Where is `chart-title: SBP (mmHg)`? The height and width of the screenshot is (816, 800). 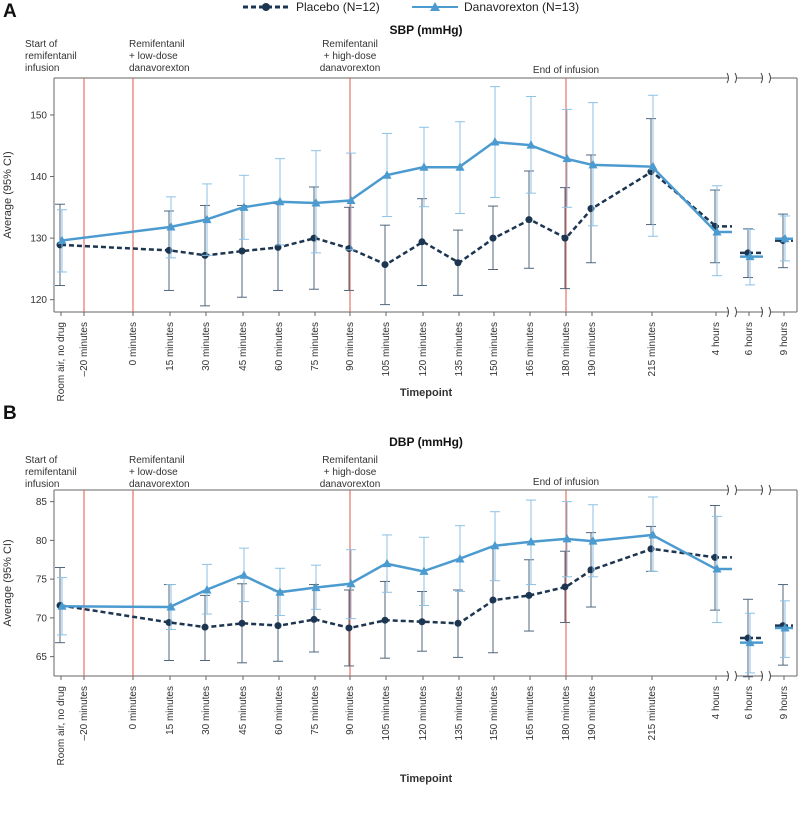
chart-title: SBP (mmHg) is located at coordinates (425, 30).